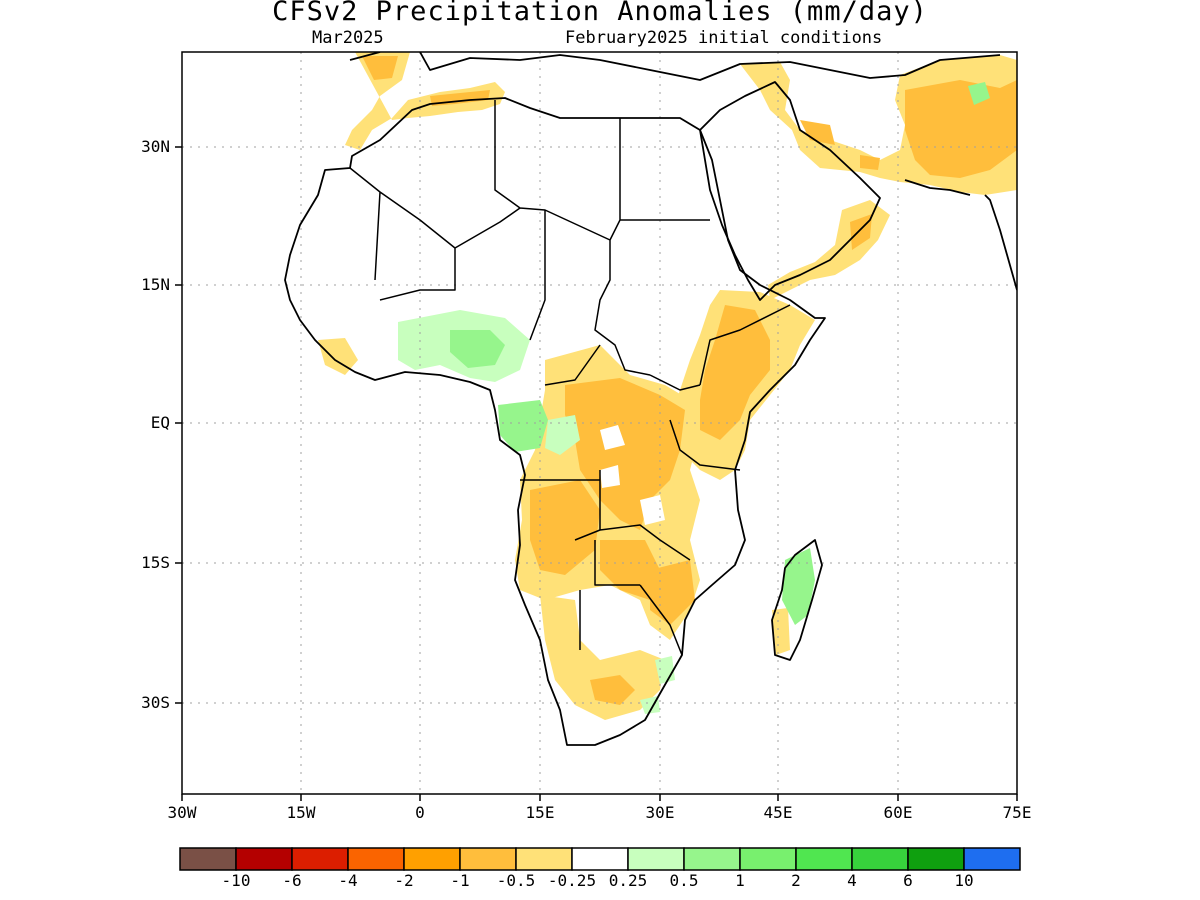 This screenshot has width=1200, height=900. What do you see at coordinates (404, 880) in the screenshot?
I see `colorbar-label: -2` at bounding box center [404, 880].